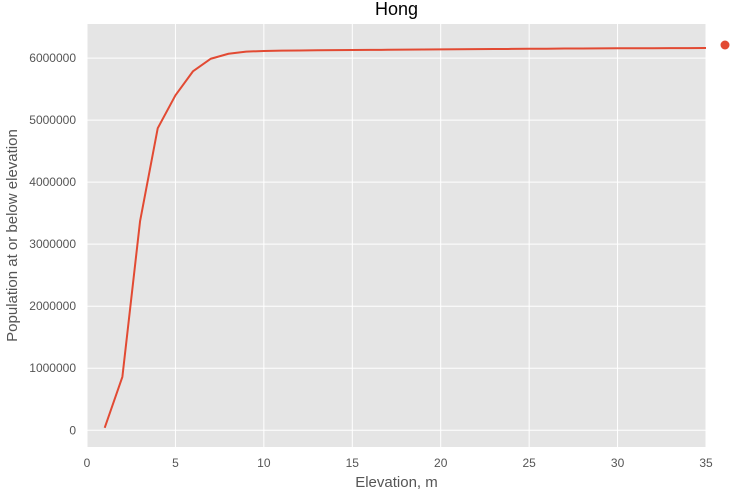 The height and width of the screenshot is (491, 731). Describe the element at coordinates (52, 306) in the screenshot. I see `y-tick-label: 2000000` at that location.